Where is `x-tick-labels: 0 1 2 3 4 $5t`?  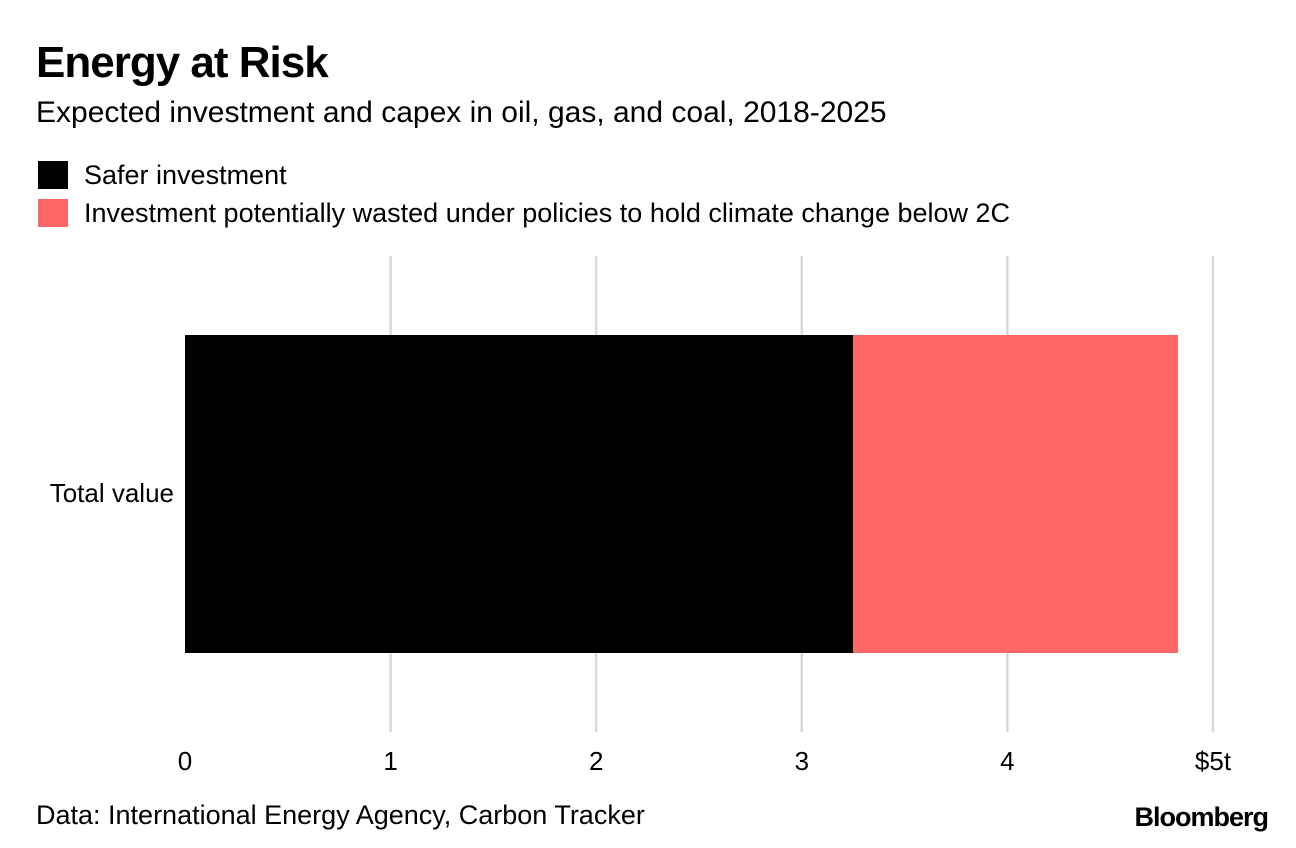 x-tick-labels: 0 1 2 3 4 $5t is located at coordinates (705, 761).